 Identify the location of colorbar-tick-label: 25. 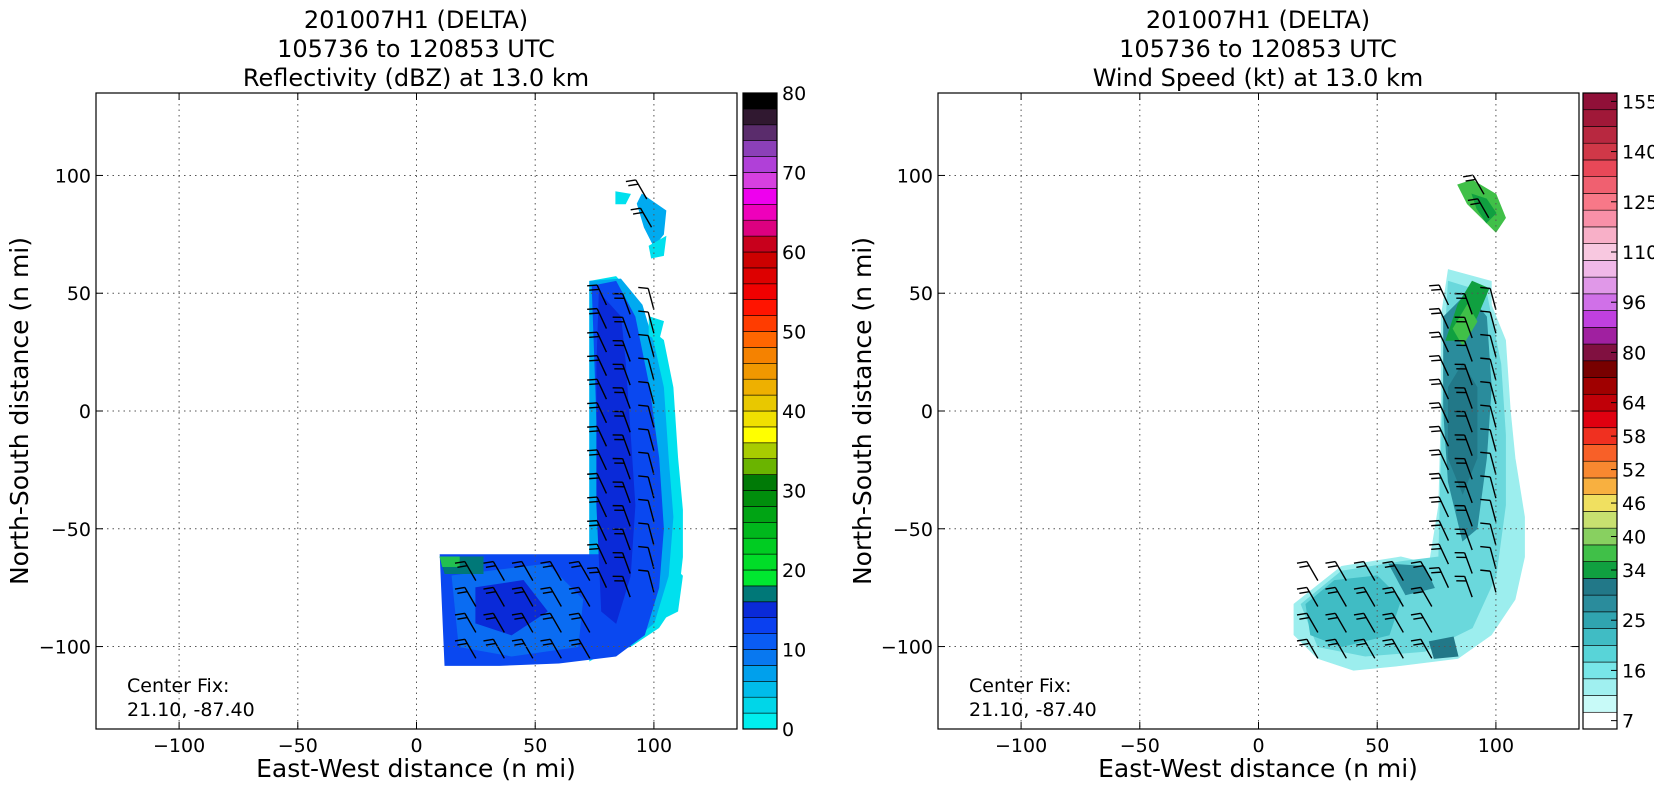
(1634, 621).